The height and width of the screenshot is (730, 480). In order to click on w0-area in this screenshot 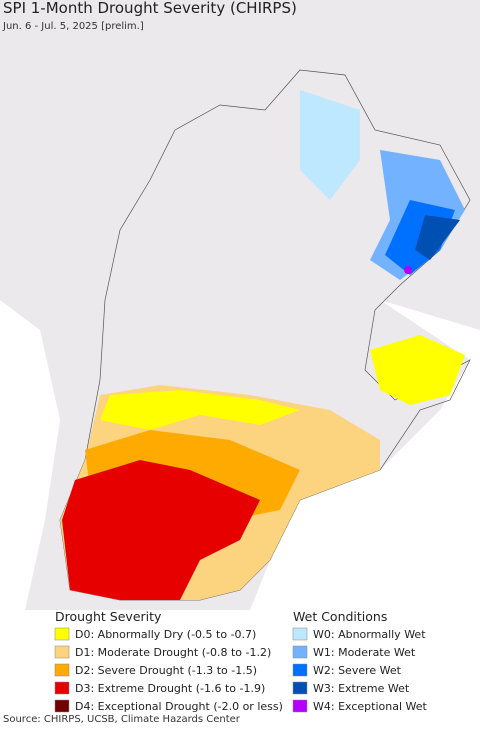, I will do `click(330, 145)`.